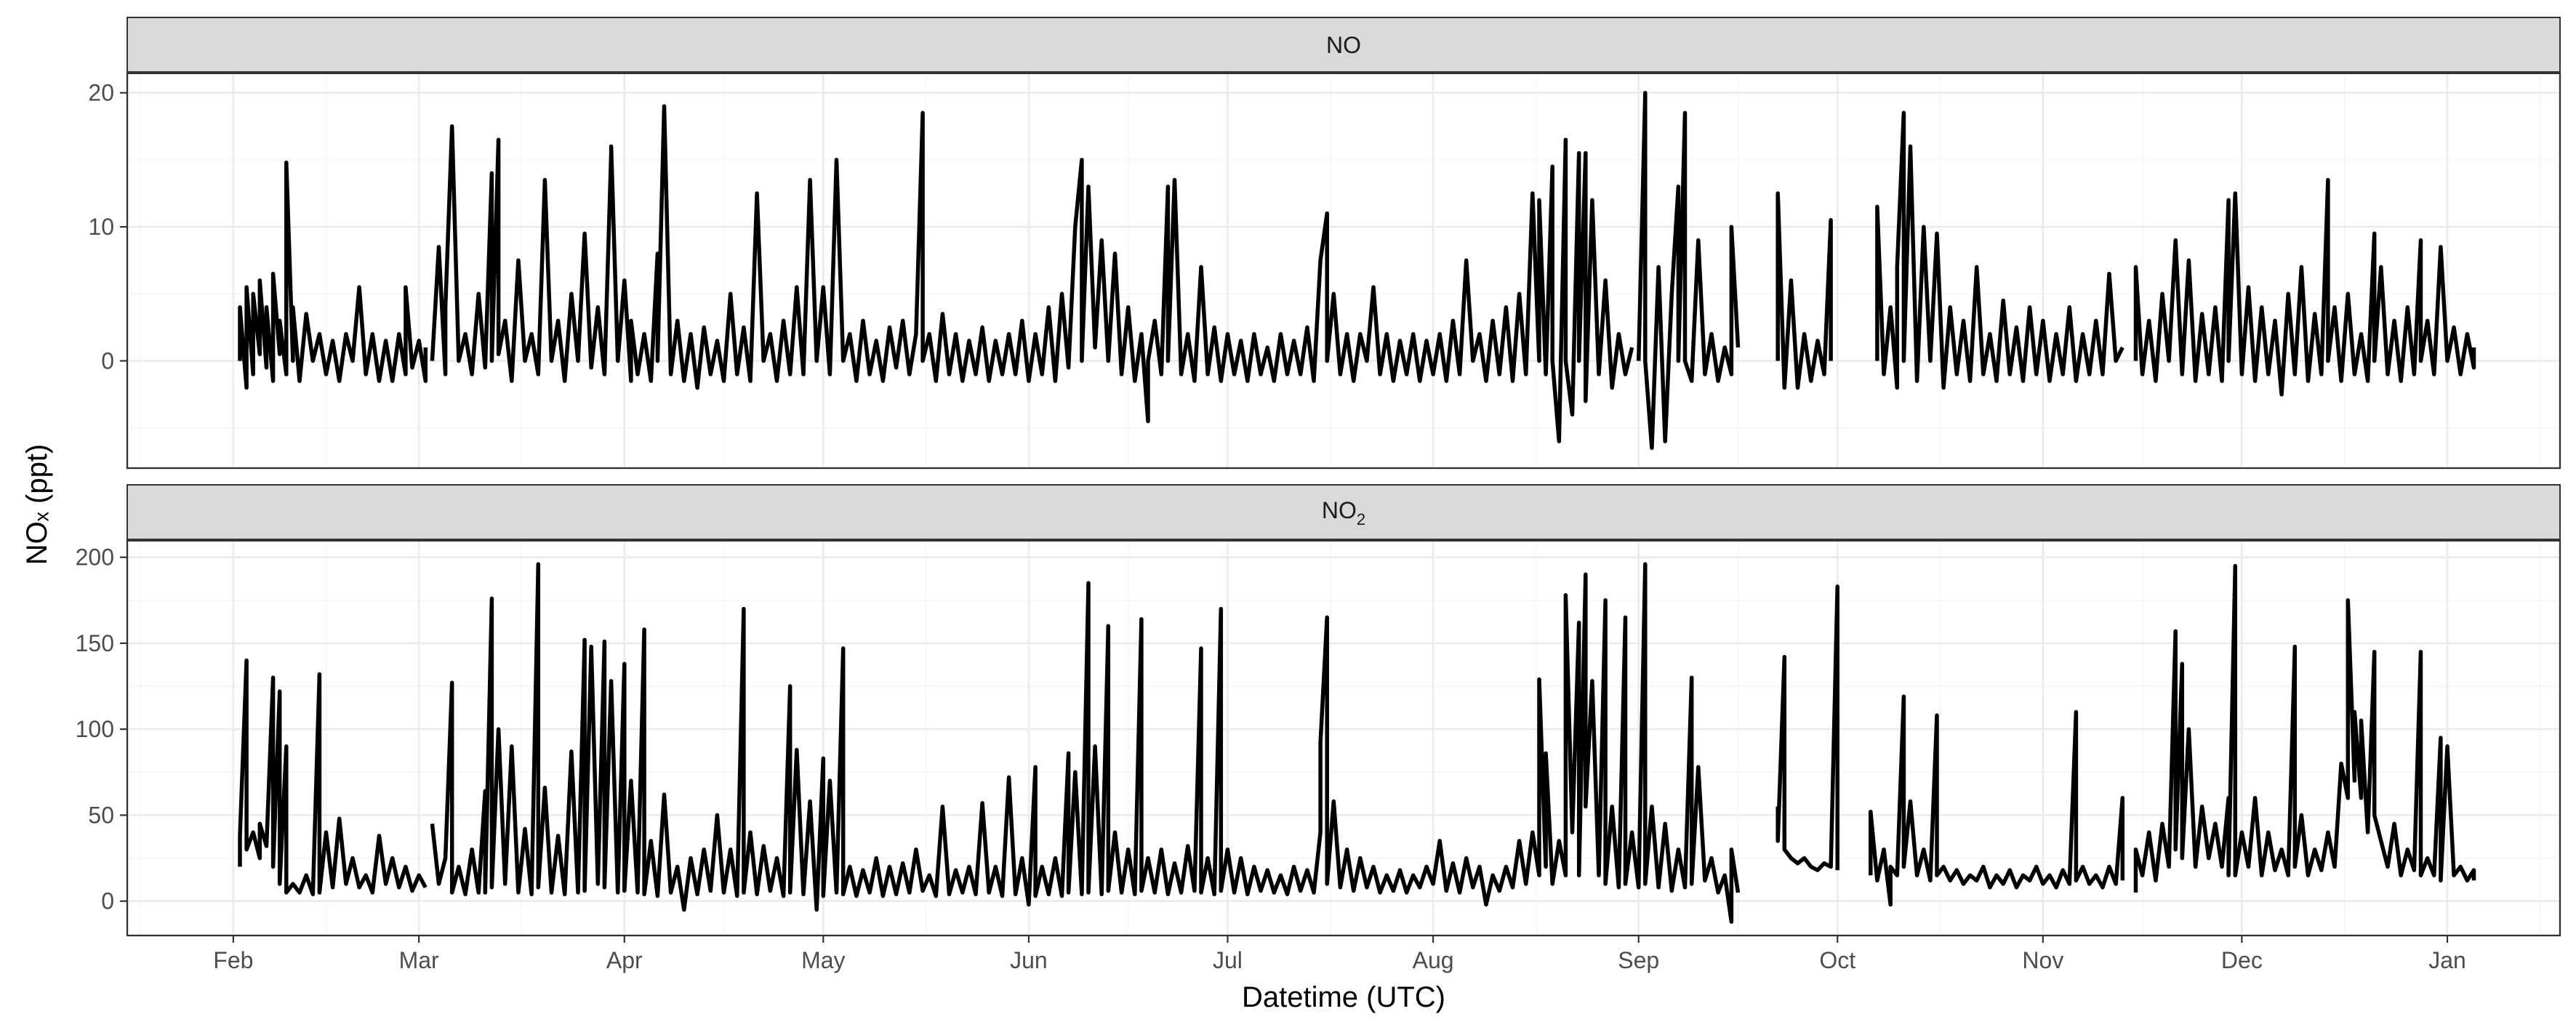 The image size is (2576, 1030). Describe the element at coordinates (2447, 960) in the screenshot. I see `x-tick-label: Jan` at that location.